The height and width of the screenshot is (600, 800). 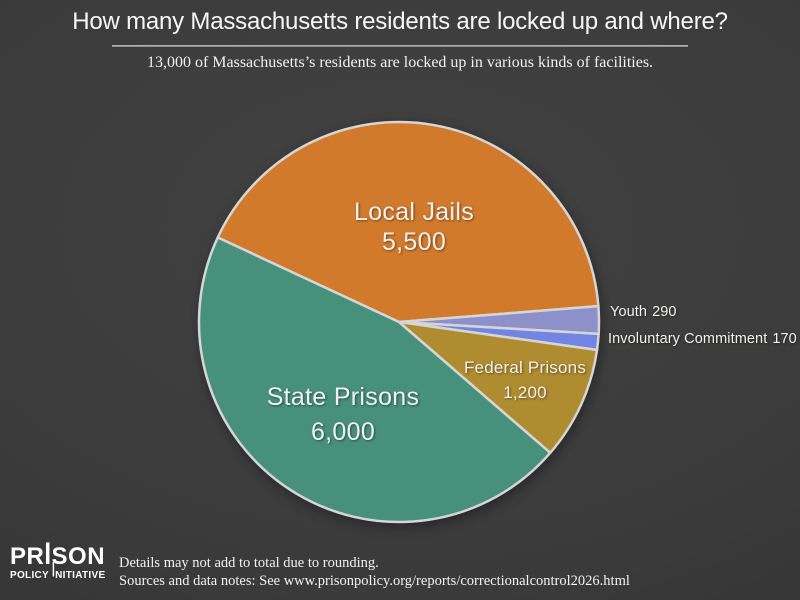 What do you see at coordinates (343, 432) in the screenshot?
I see `slice-label-state-prisons-value: 6,000` at bounding box center [343, 432].